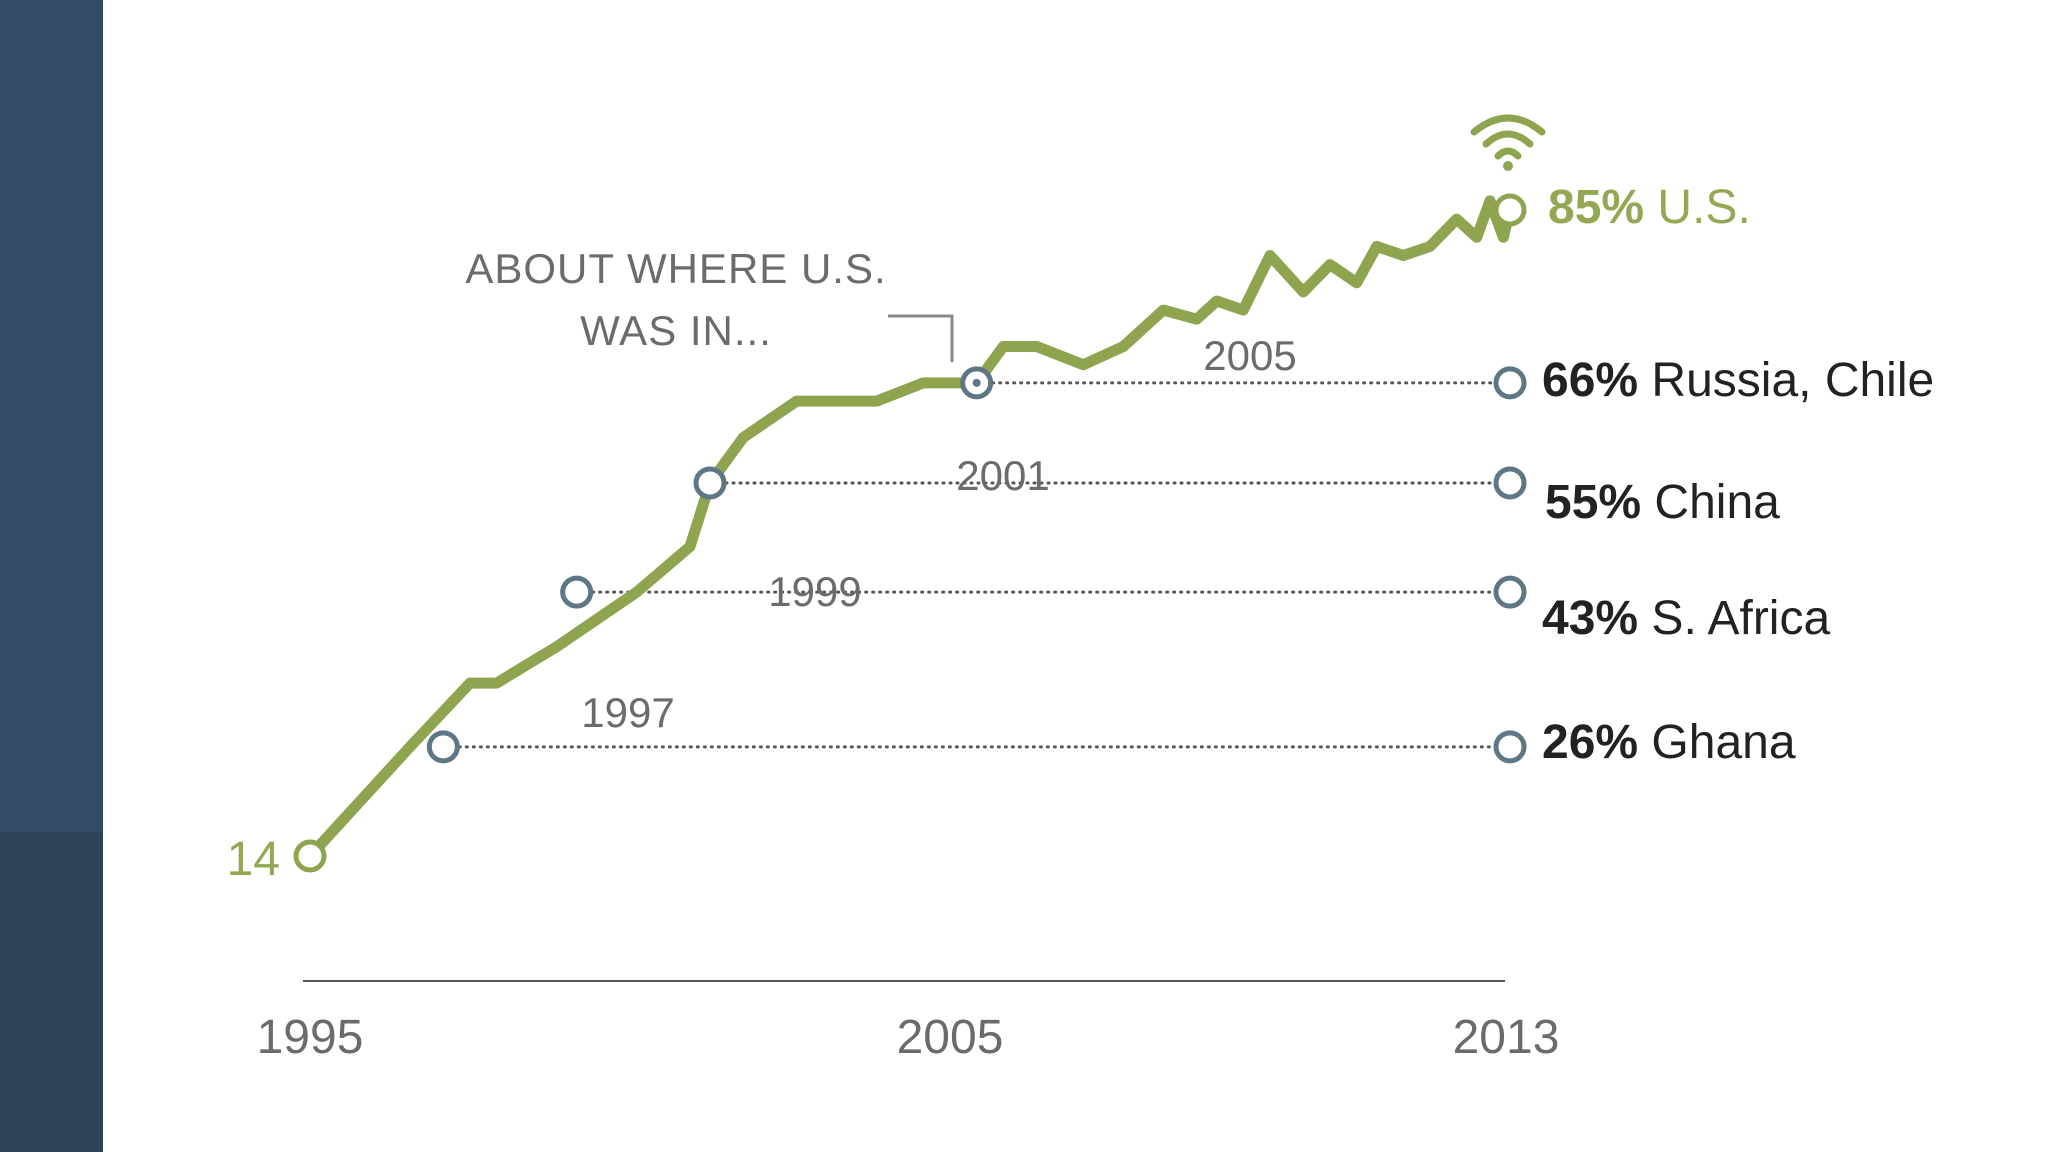  What do you see at coordinates (1510, 210) in the screenshot?
I see `end-marker-us` at bounding box center [1510, 210].